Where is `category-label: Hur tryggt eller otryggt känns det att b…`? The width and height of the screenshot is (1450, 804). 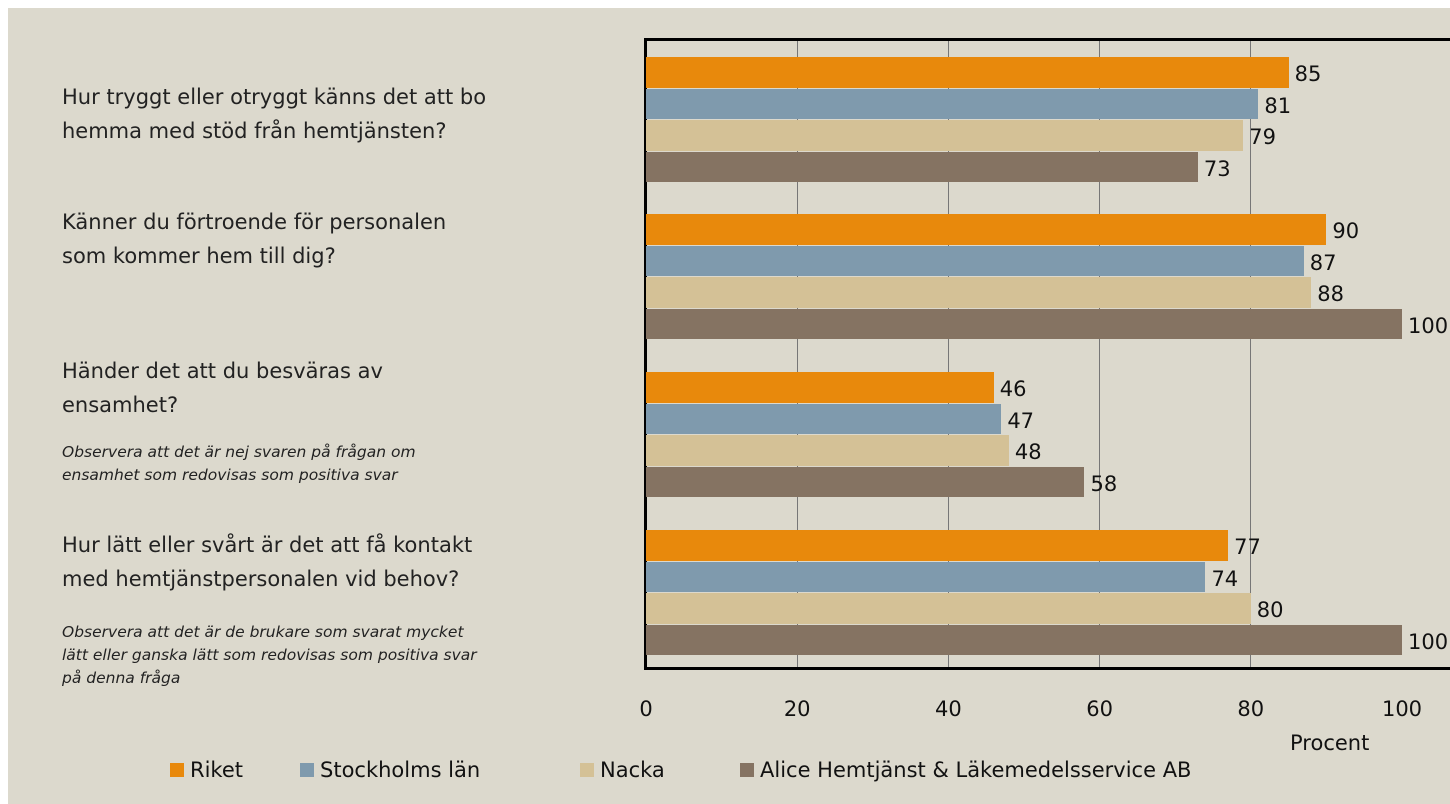
category-label: Hur tryggt eller otryggt känns det att b… is located at coordinates (274, 114).